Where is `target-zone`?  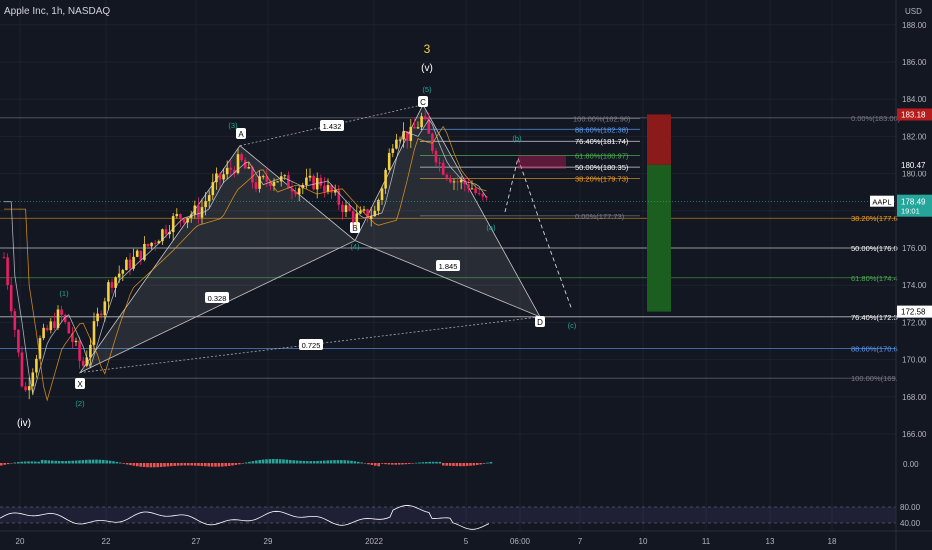 target-zone is located at coordinates (542, 162).